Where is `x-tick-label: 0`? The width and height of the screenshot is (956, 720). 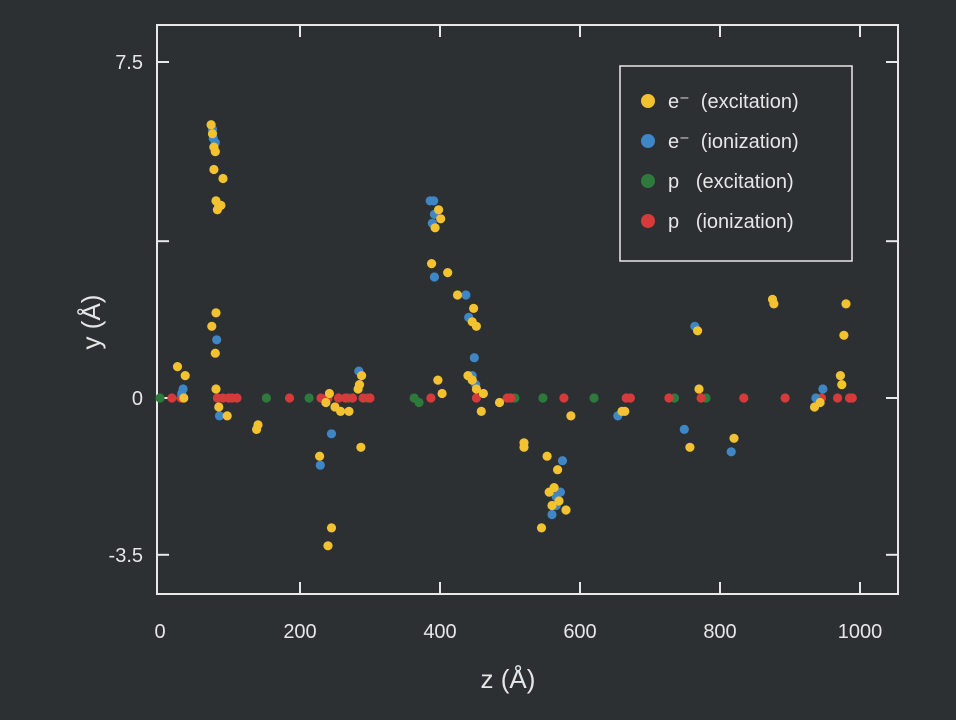 x-tick-label: 0 is located at coordinates (159, 632).